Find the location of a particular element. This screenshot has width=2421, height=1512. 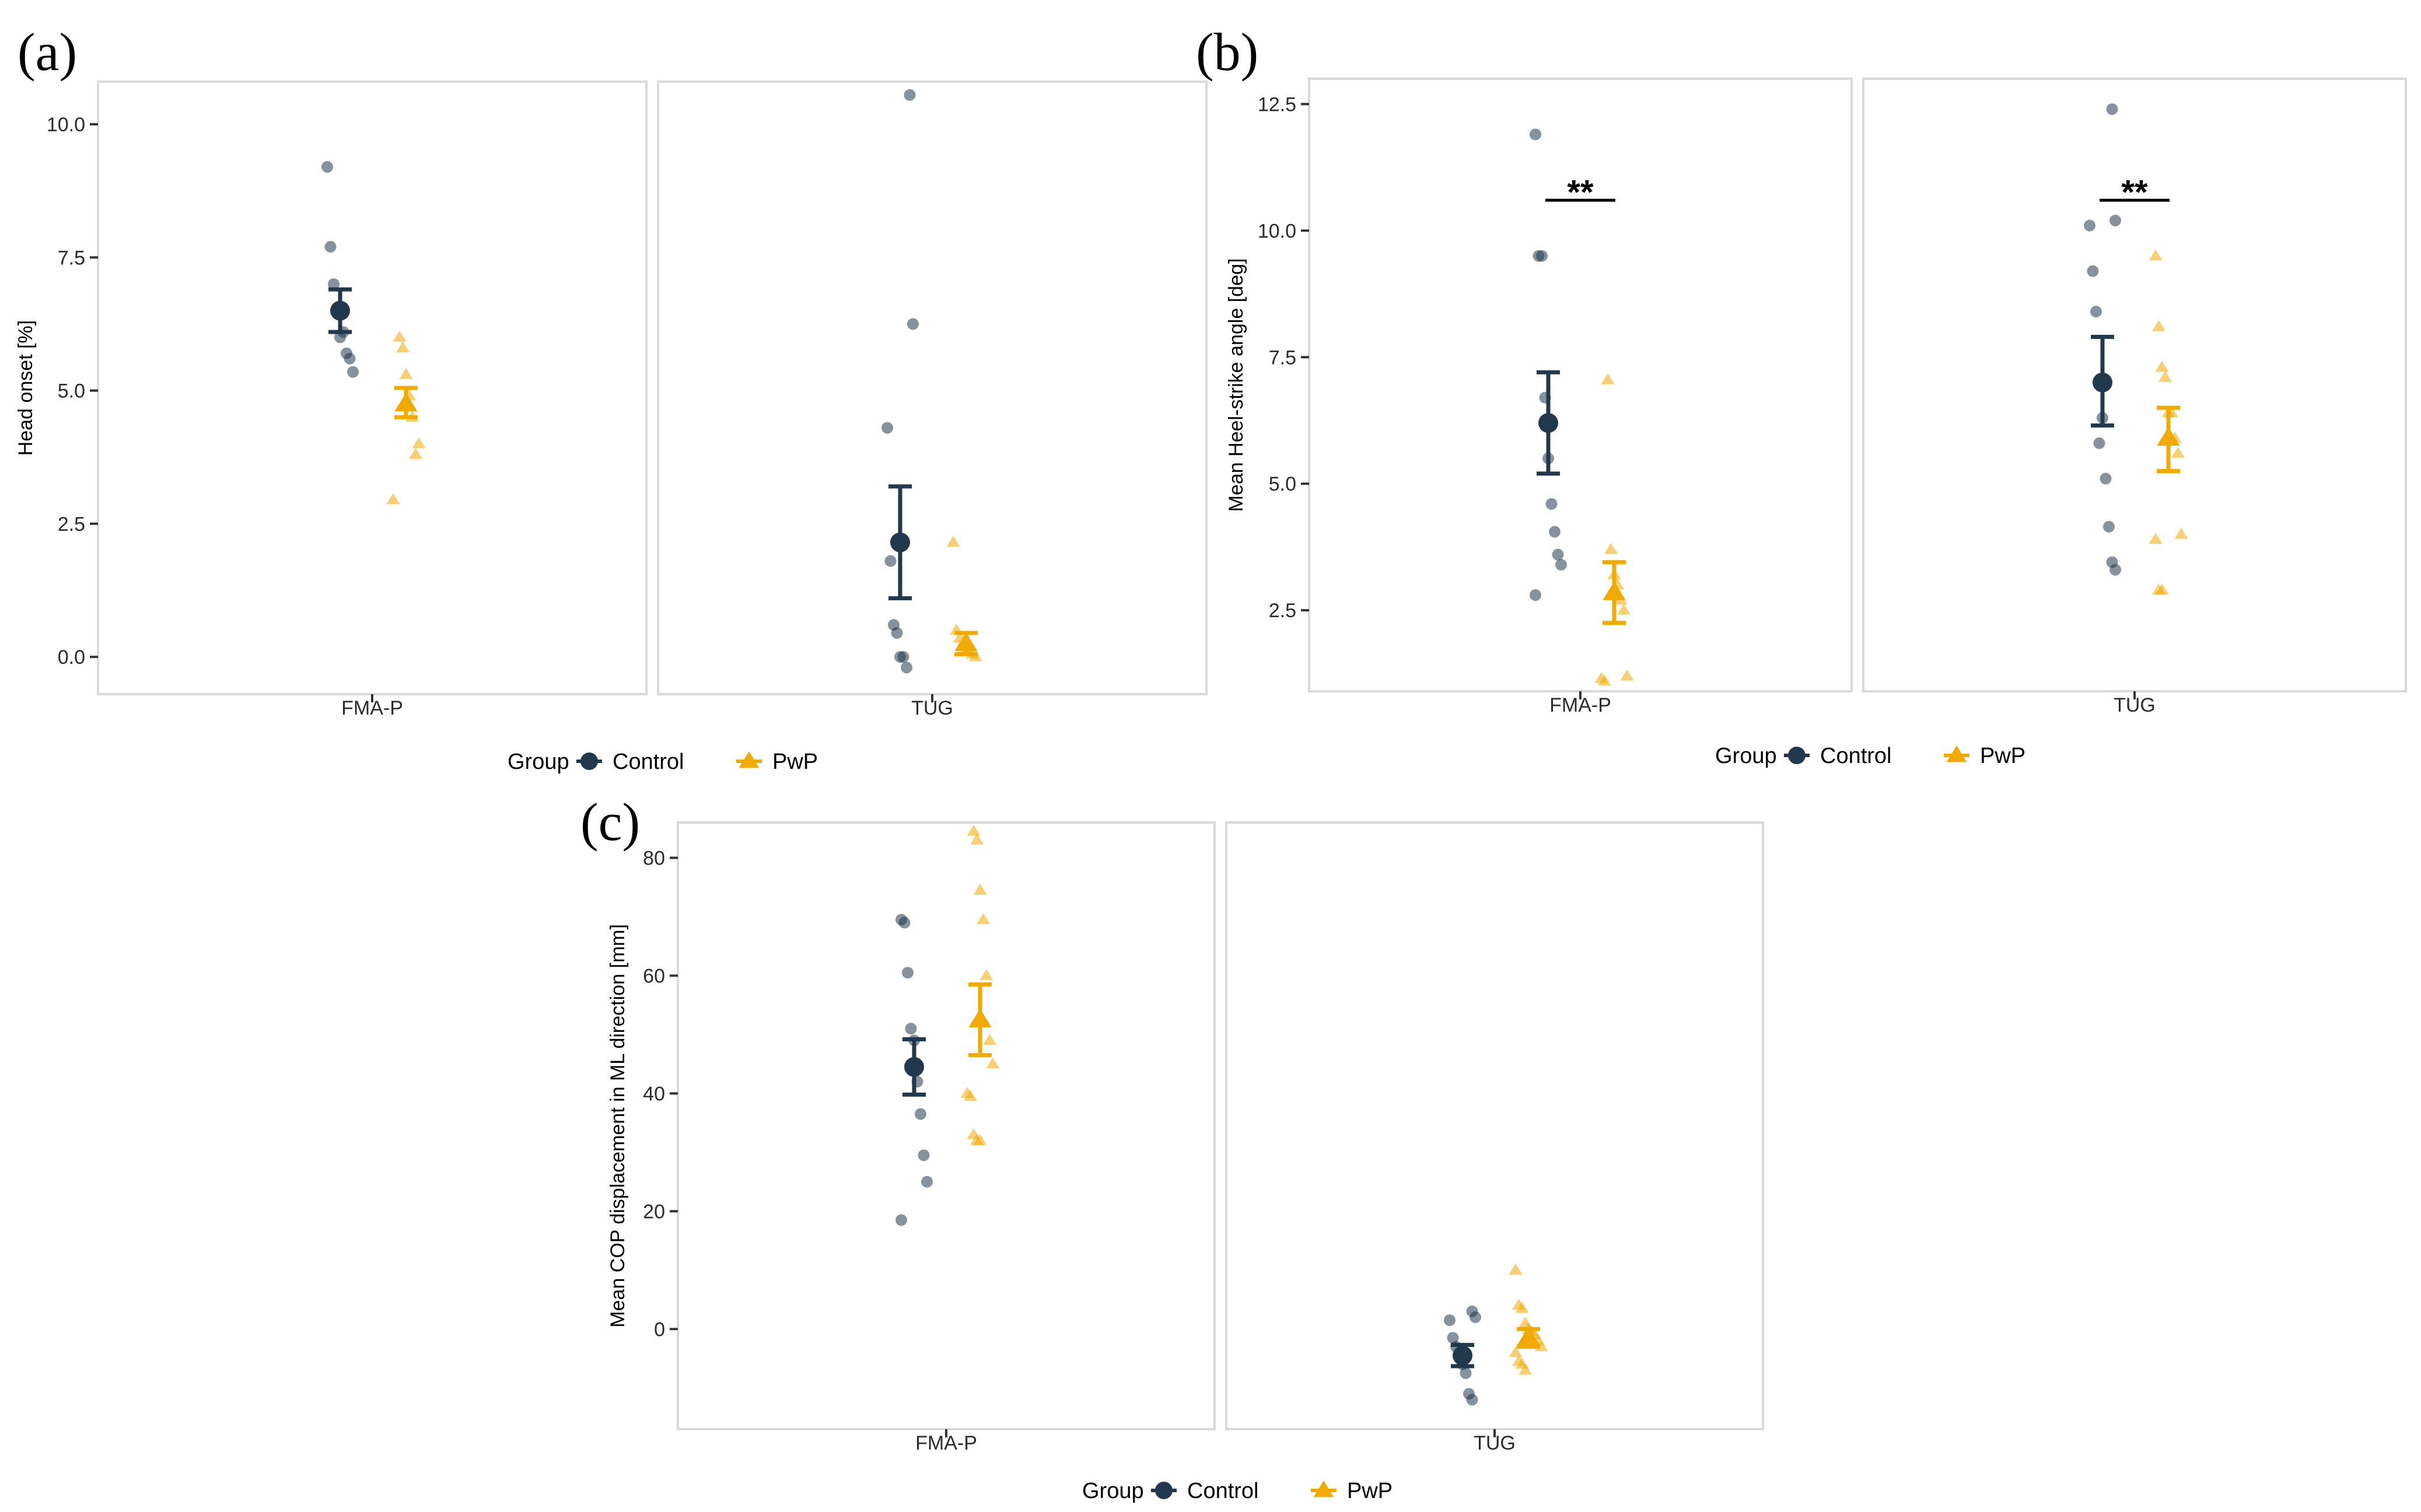

y-tick-label: 0 is located at coordinates (659, 1329).